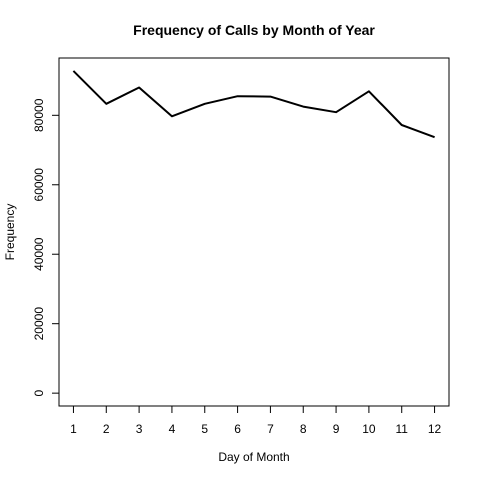 Image resolution: width=480 pixels, height=485 pixels. Describe the element at coordinates (39, 392) in the screenshot. I see `y-tick-label: 0` at that location.